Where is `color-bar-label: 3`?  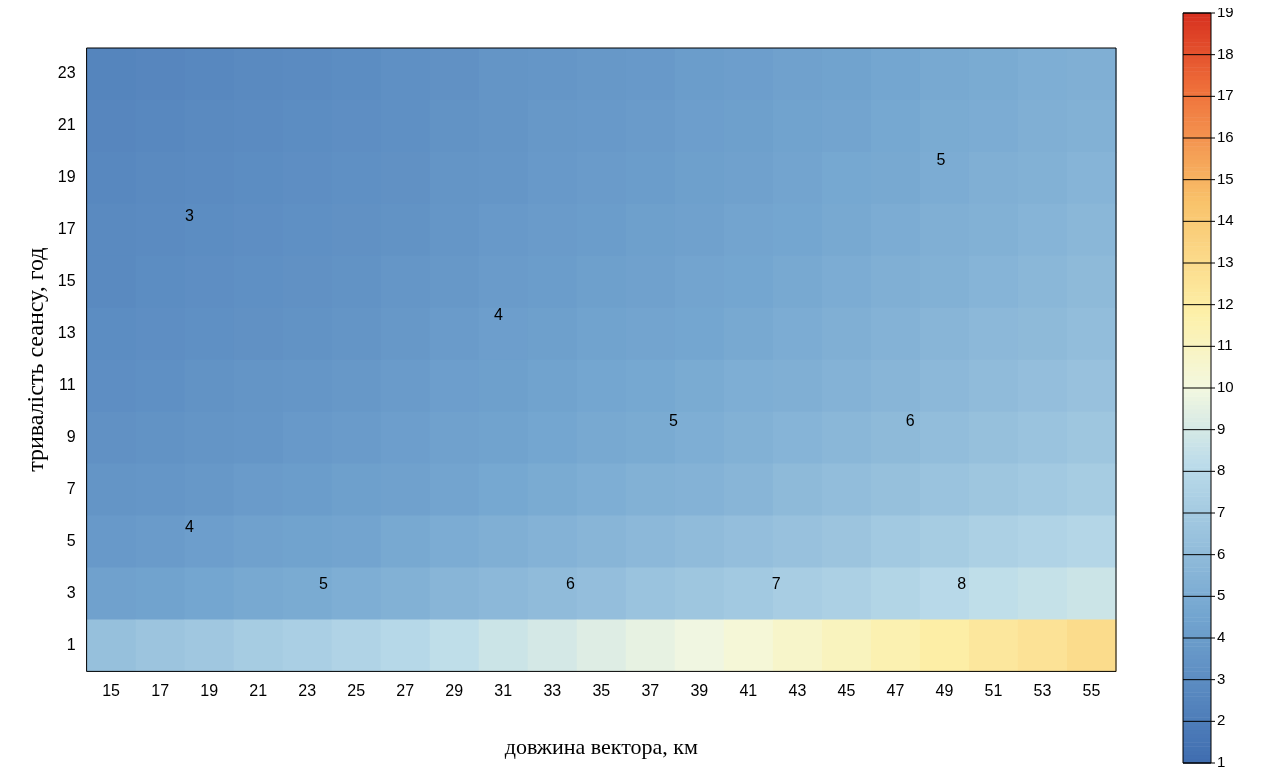
color-bar-label: 3 is located at coordinates (1221, 678).